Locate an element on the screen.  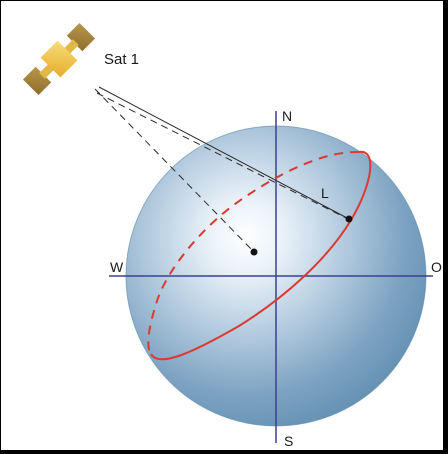
center-point is located at coordinates (254, 252).